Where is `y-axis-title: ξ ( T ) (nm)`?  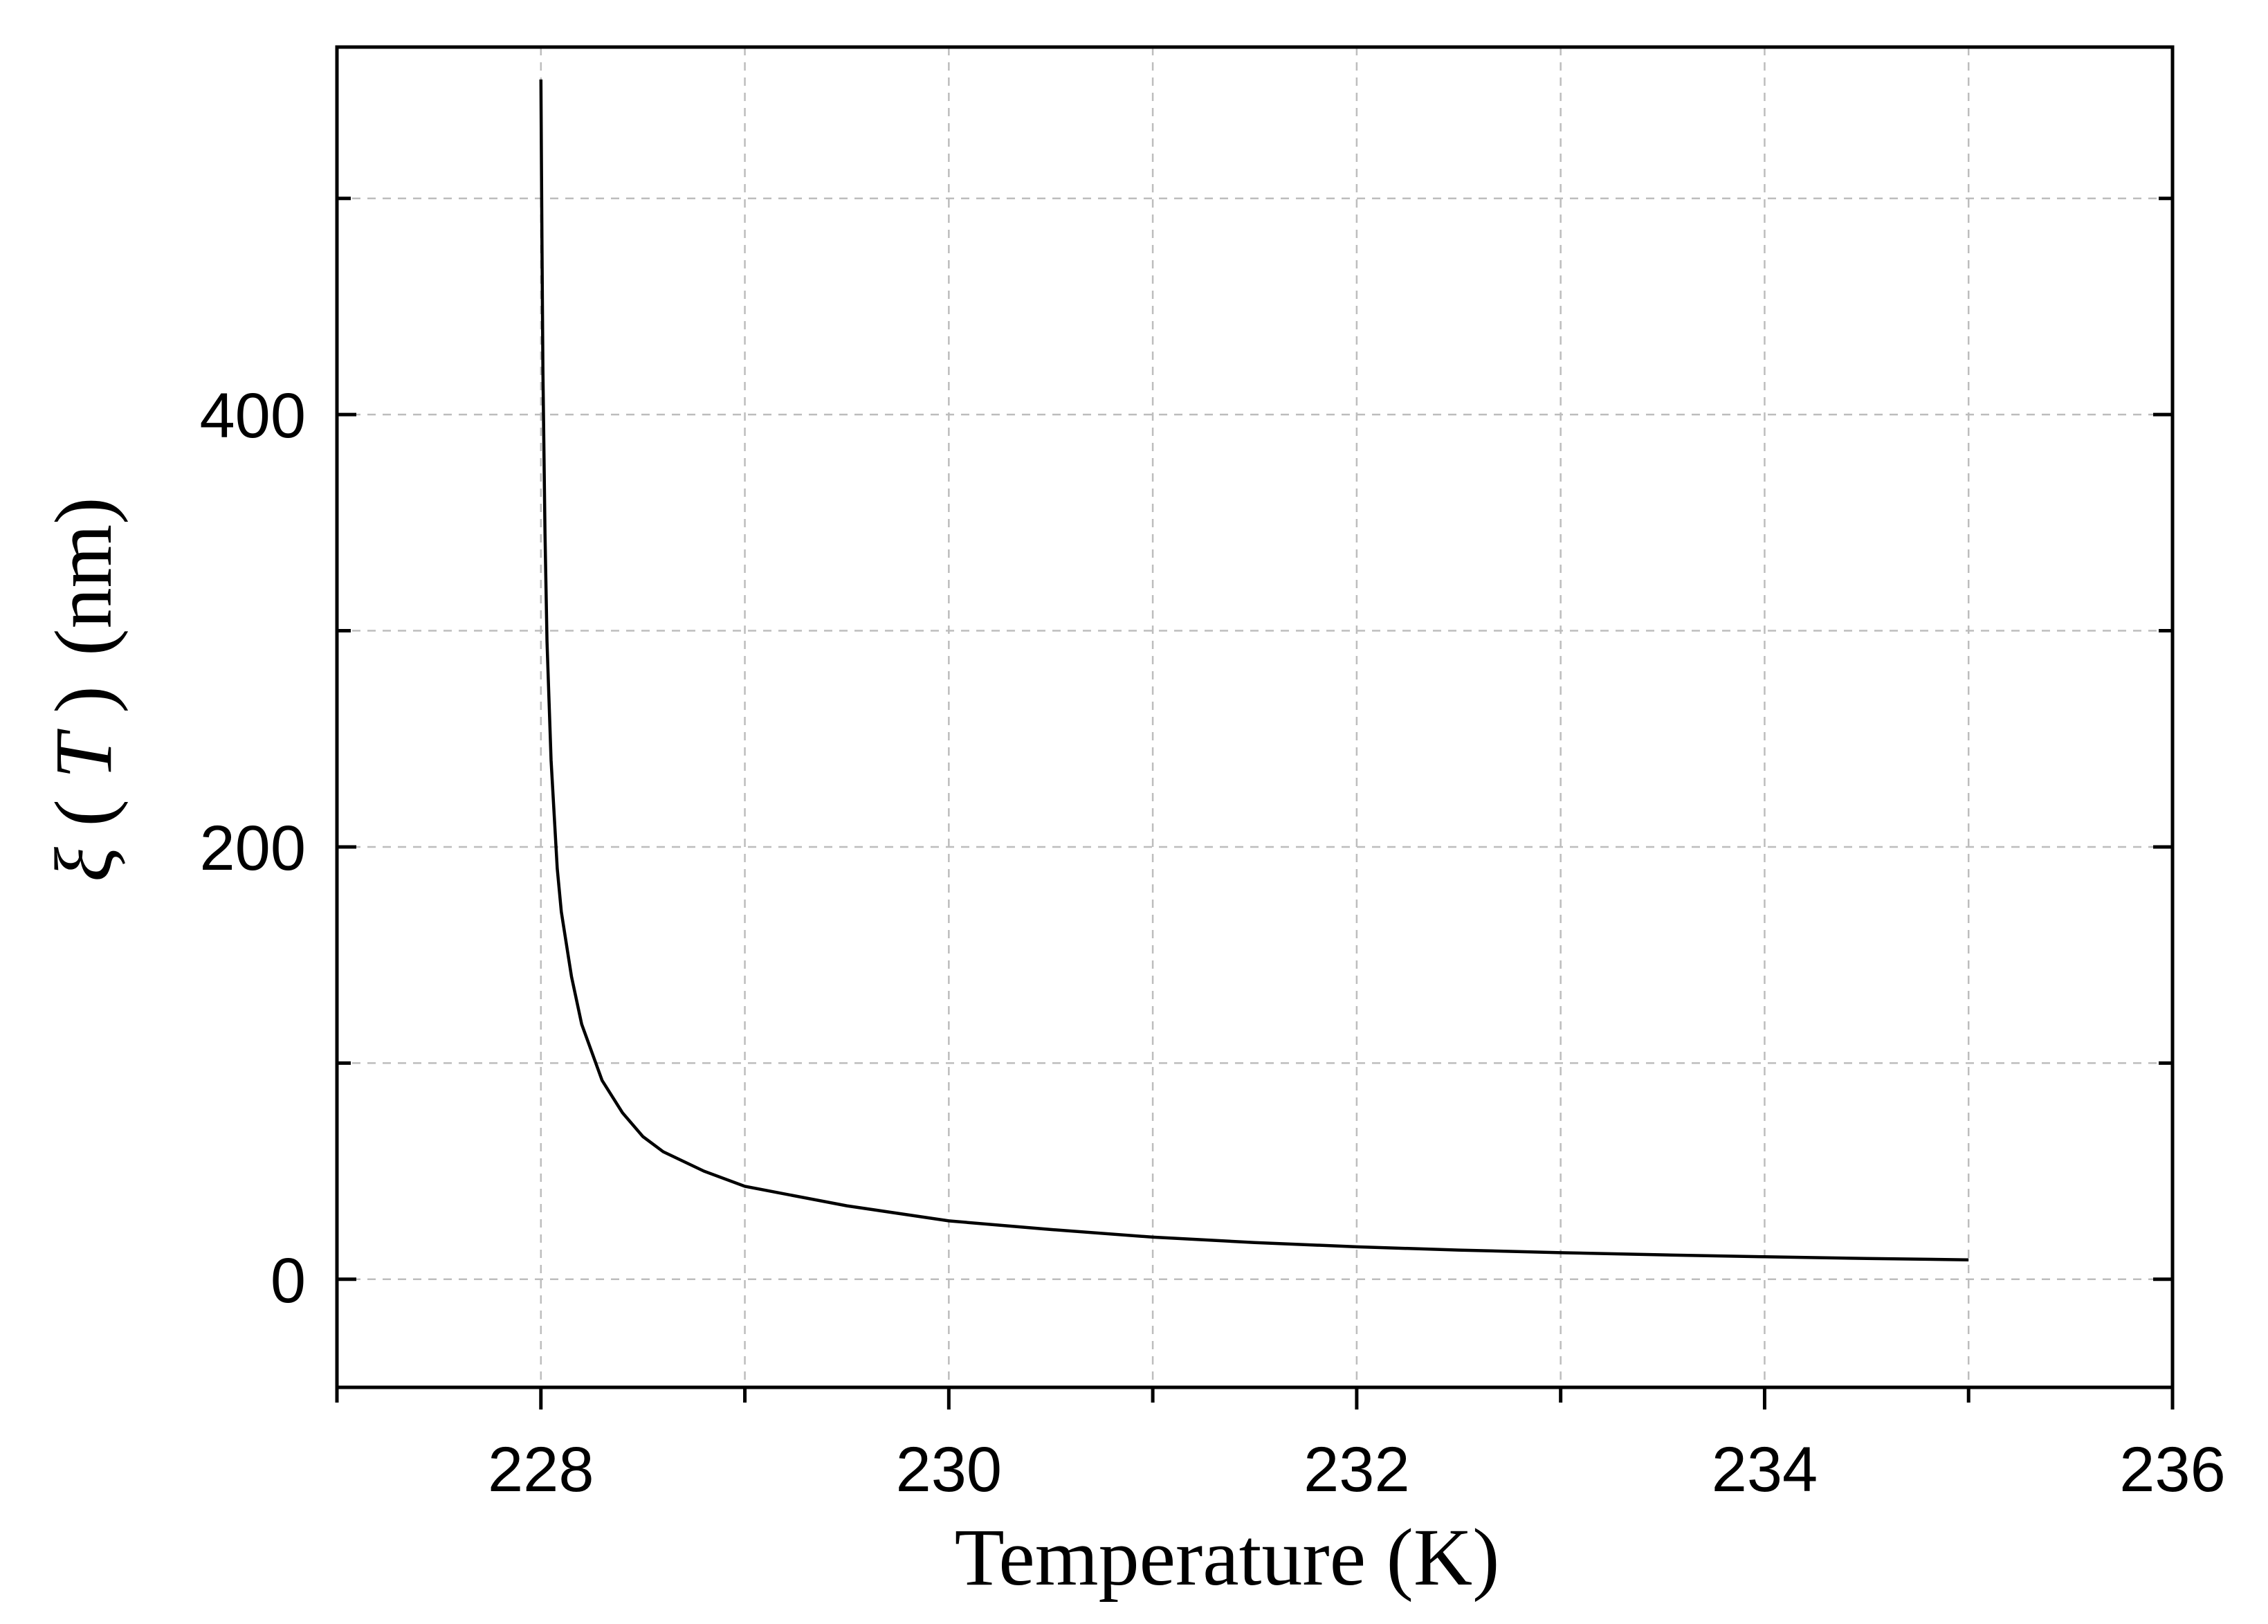 y-axis-title: ξ ( T ) (nm) is located at coordinates (83, 689).